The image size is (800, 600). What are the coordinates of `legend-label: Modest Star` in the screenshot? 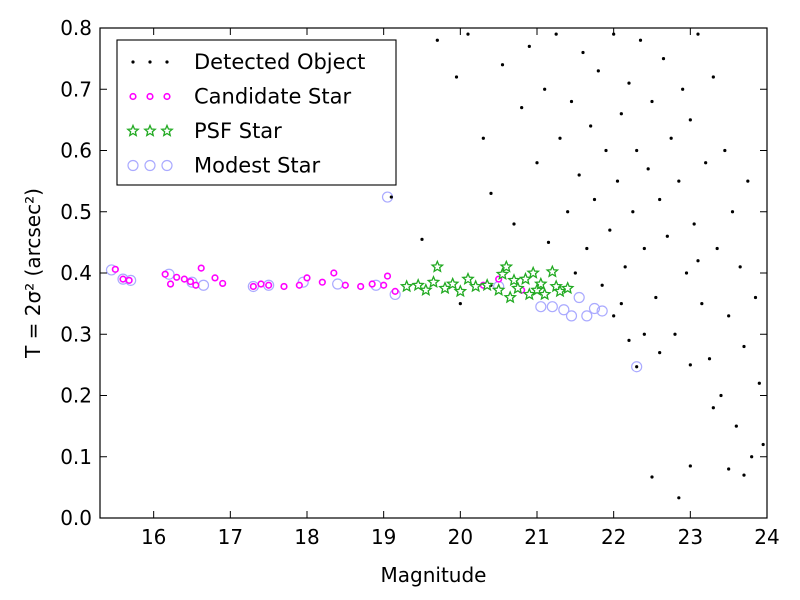 It's located at (257, 166).